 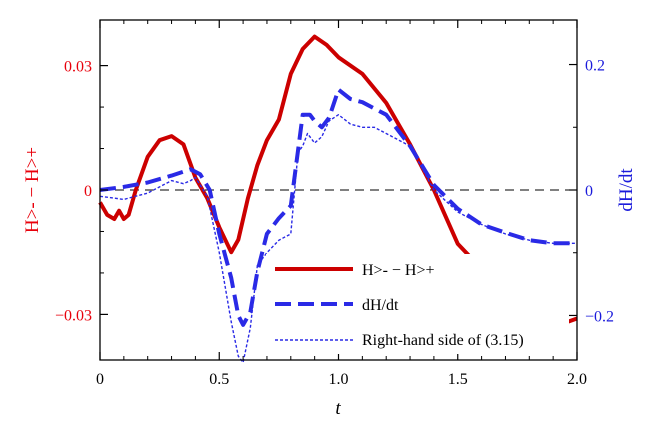 I want to click on legend-label-2: dH/dt, so click(x=380, y=305).